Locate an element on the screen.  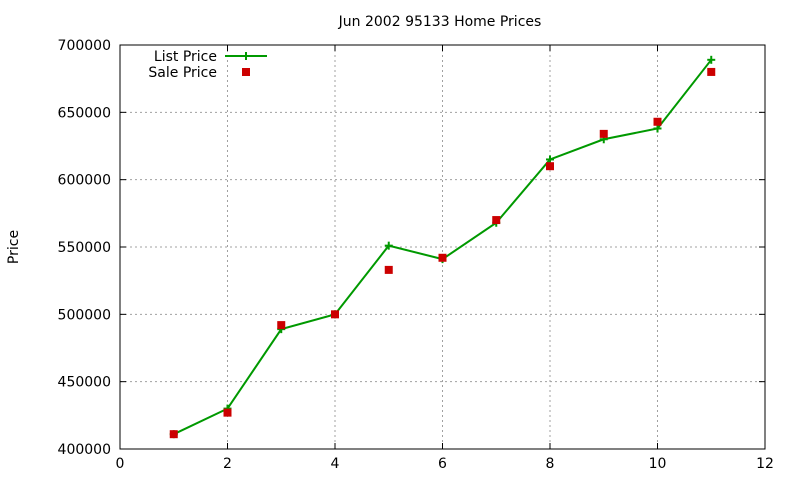
y-tick-label: 450000 is located at coordinates (84, 383).